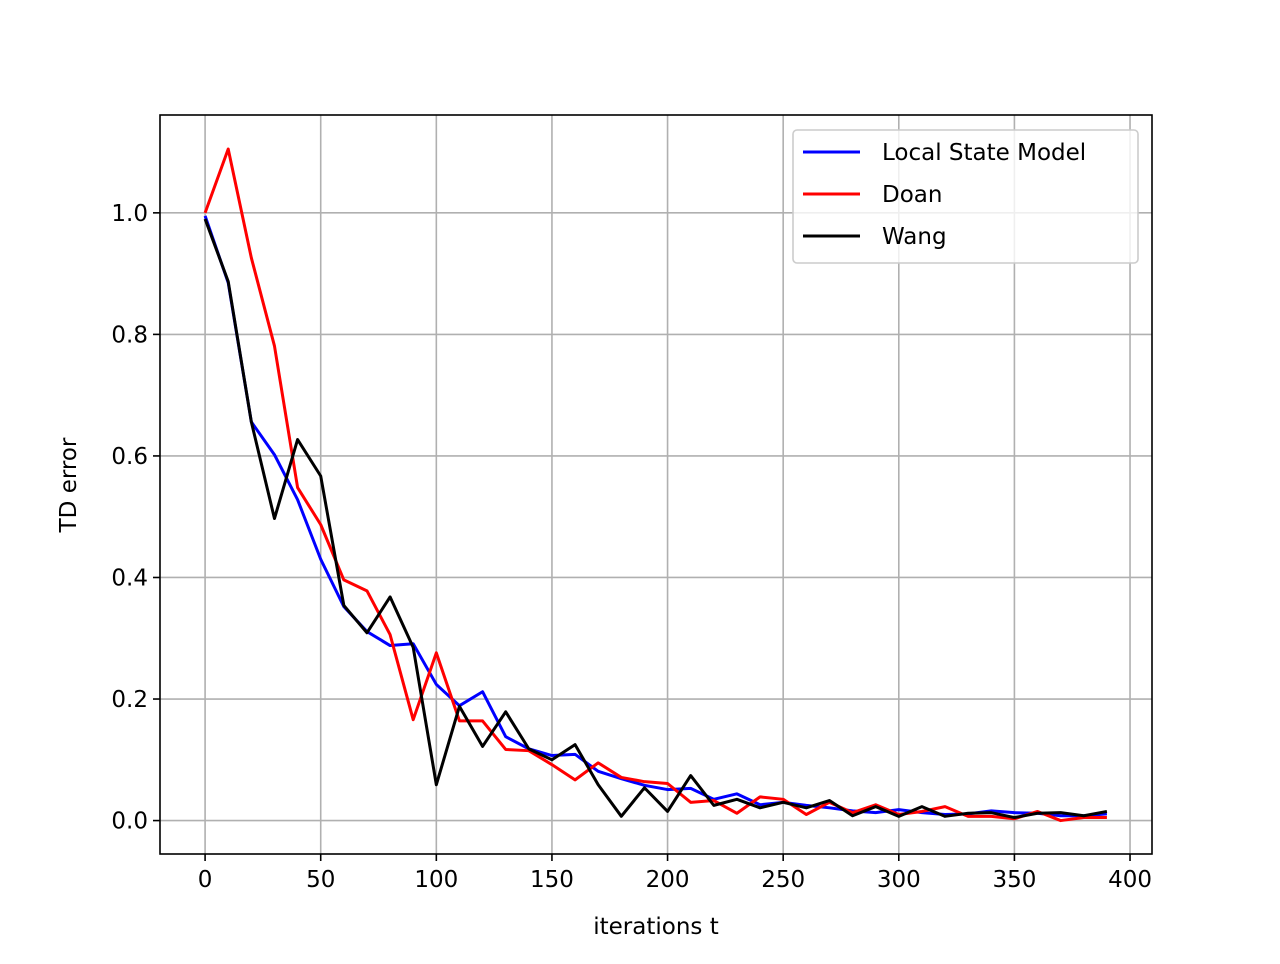 Image resolution: width=1280 pixels, height=964 pixels. I want to click on x-tick-label: 50, so click(320, 880).